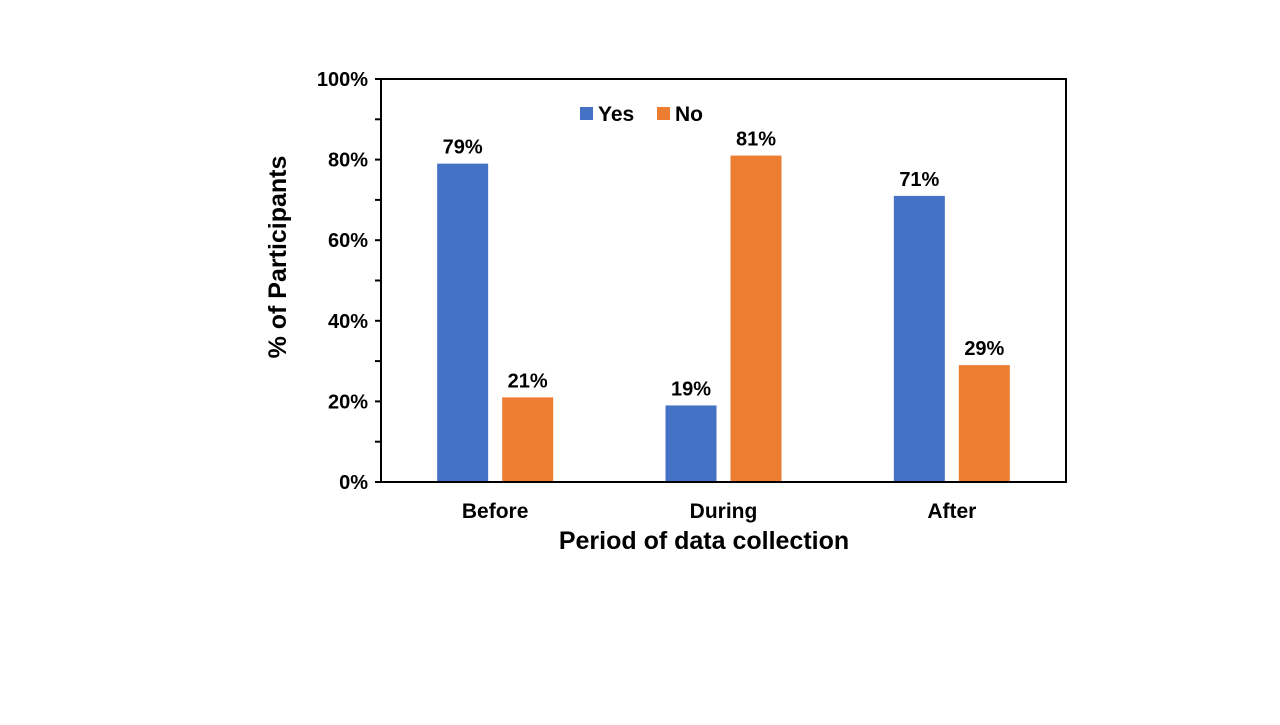  Describe the element at coordinates (348, 161) in the screenshot. I see `y-tick-label: 80%` at that location.